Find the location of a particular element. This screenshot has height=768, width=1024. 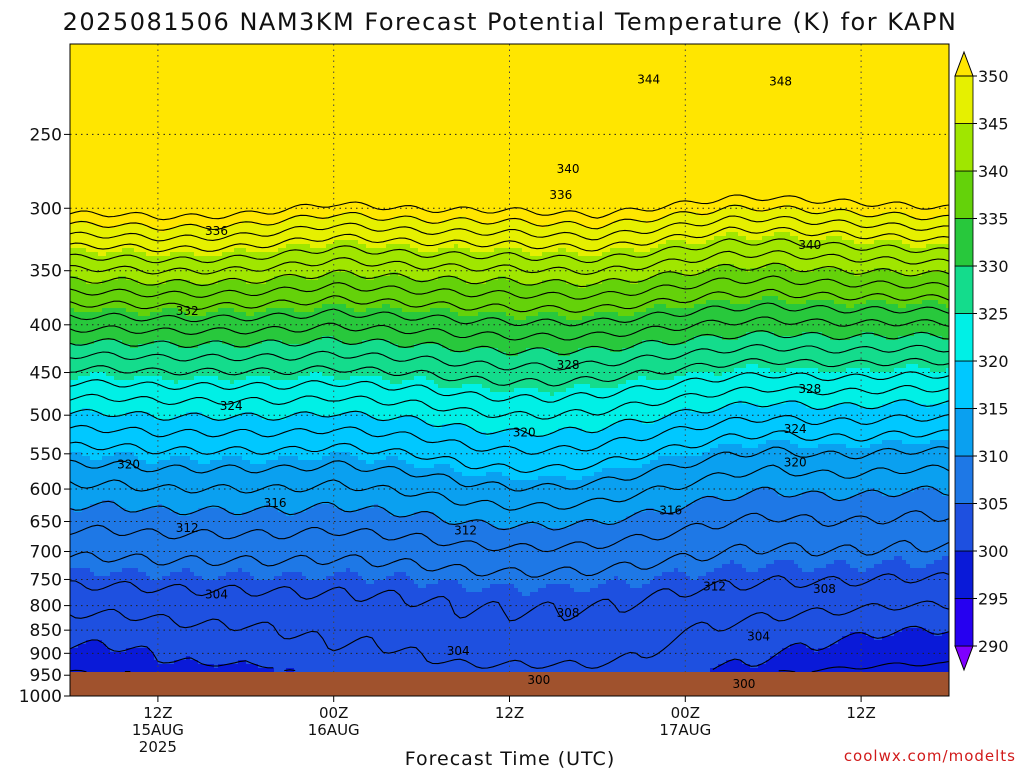

colorbar-label: 290 is located at coordinates (993, 646).